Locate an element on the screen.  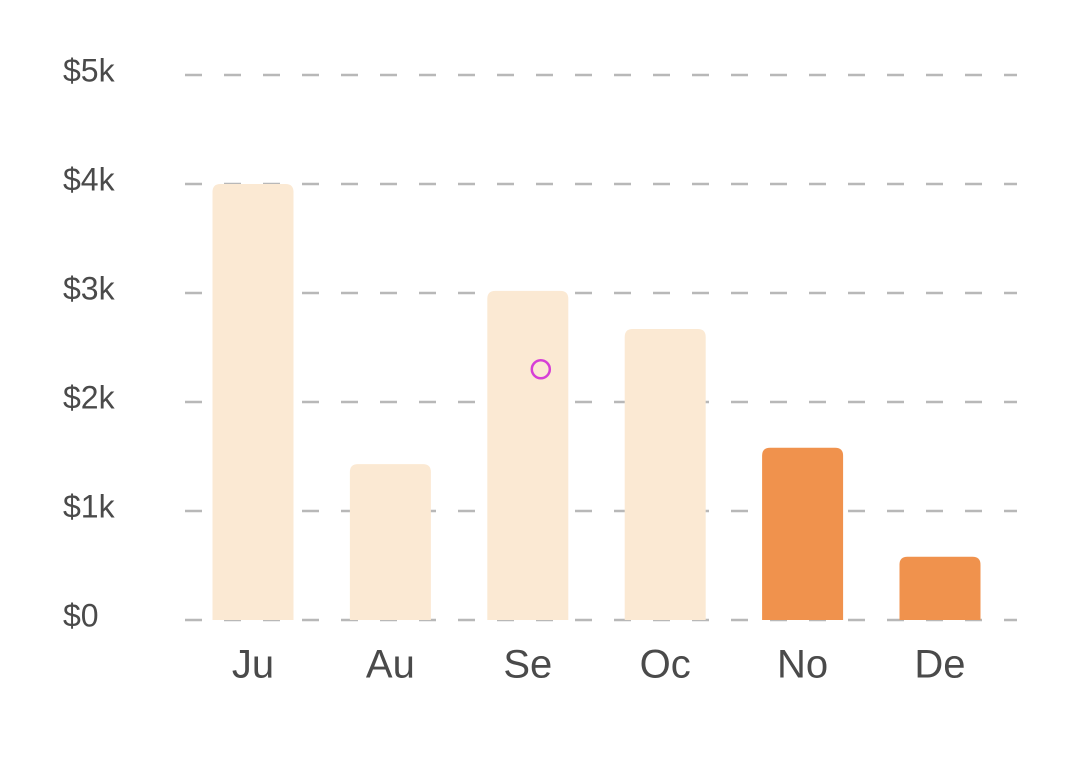
x-tick-label: Ju is located at coordinates (253, 665).